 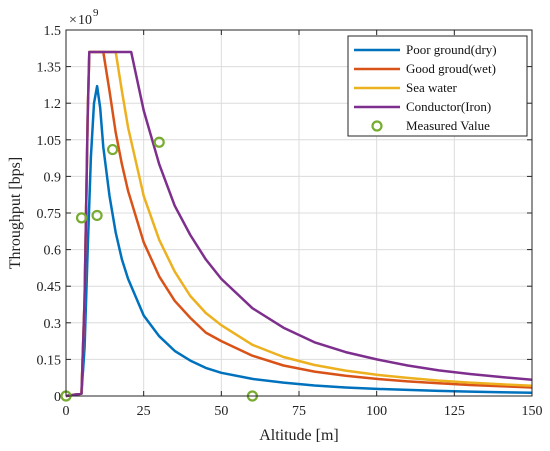 I want to click on legend-entry-poor-ground: Poor ground(dry), so click(x=425, y=49).